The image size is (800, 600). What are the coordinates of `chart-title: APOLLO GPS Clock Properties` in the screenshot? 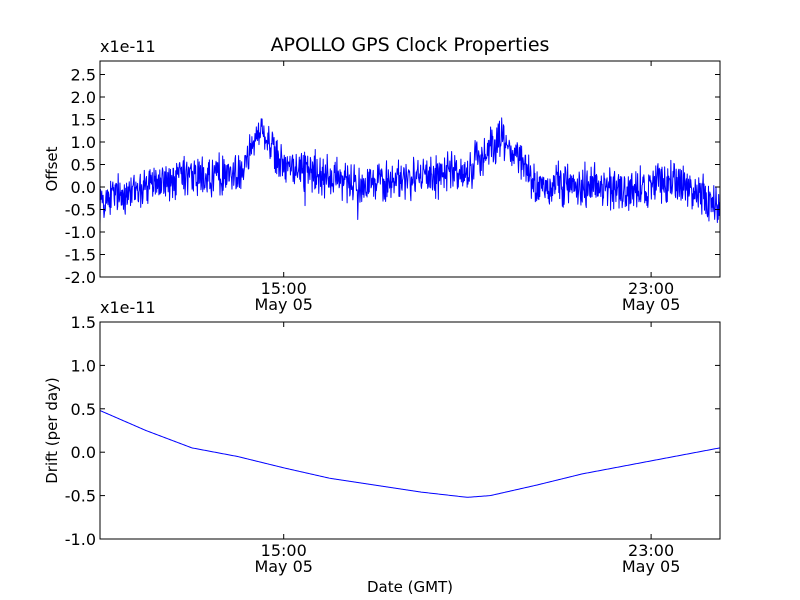 It's located at (410, 45).